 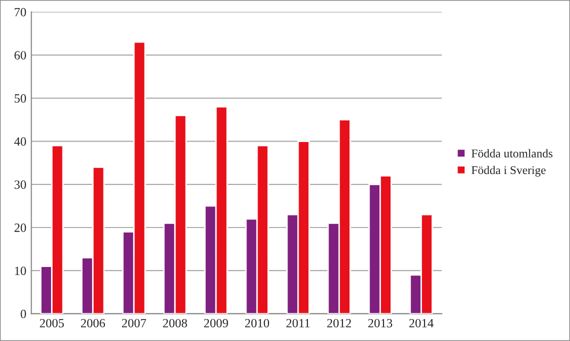 I want to click on x-tick-label: 2013, so click(x=380, y=323).